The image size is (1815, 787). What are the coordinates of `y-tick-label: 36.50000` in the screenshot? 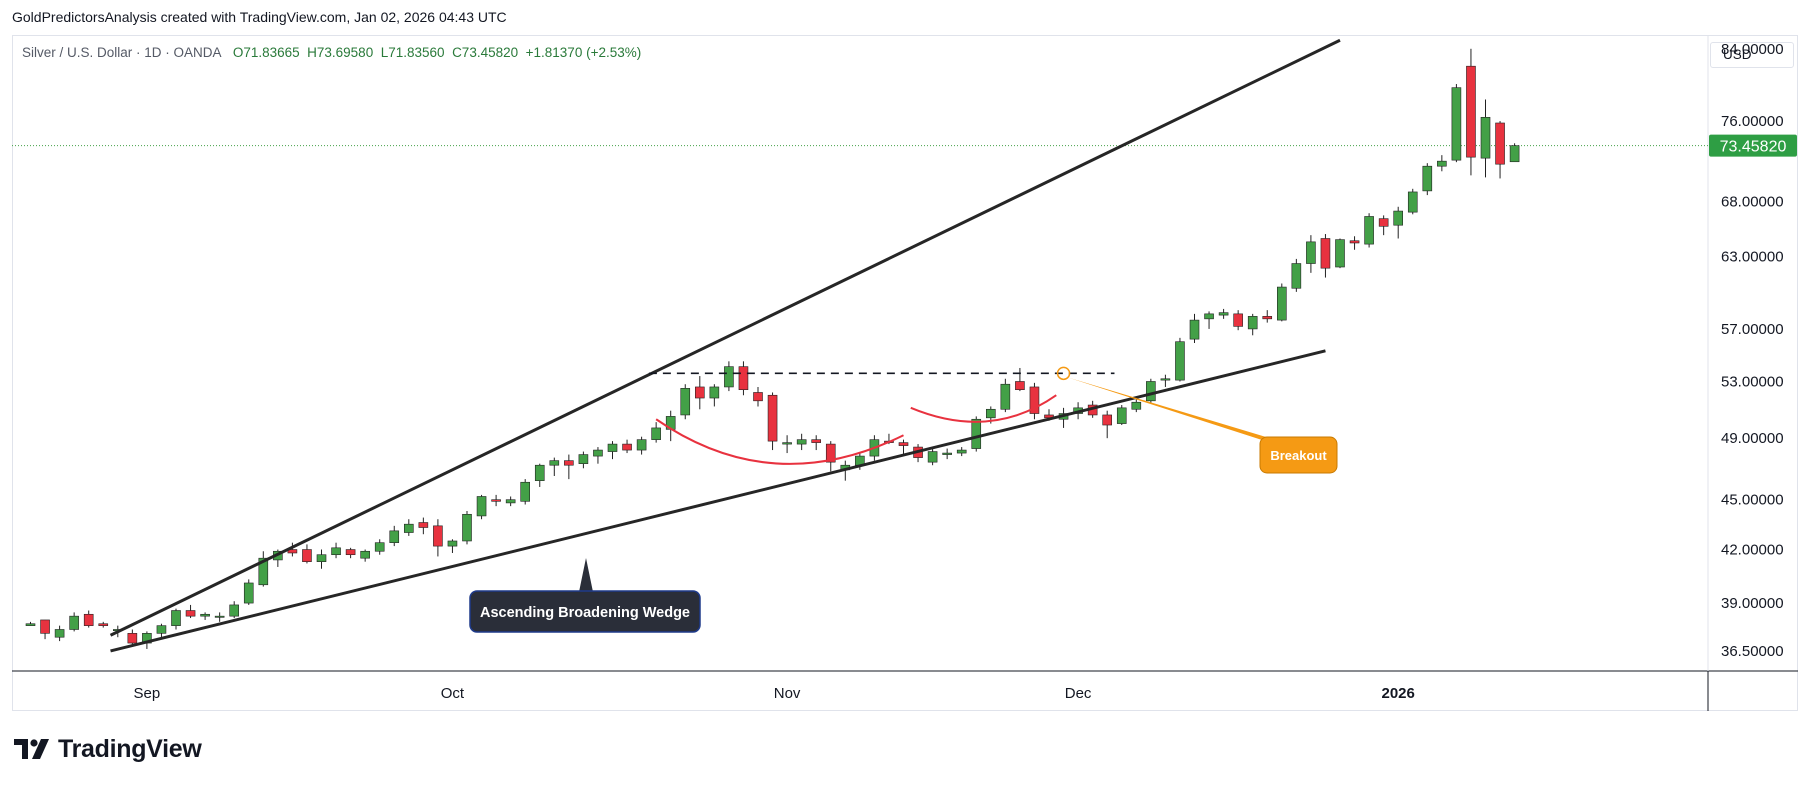 It's located at (1752, 651).